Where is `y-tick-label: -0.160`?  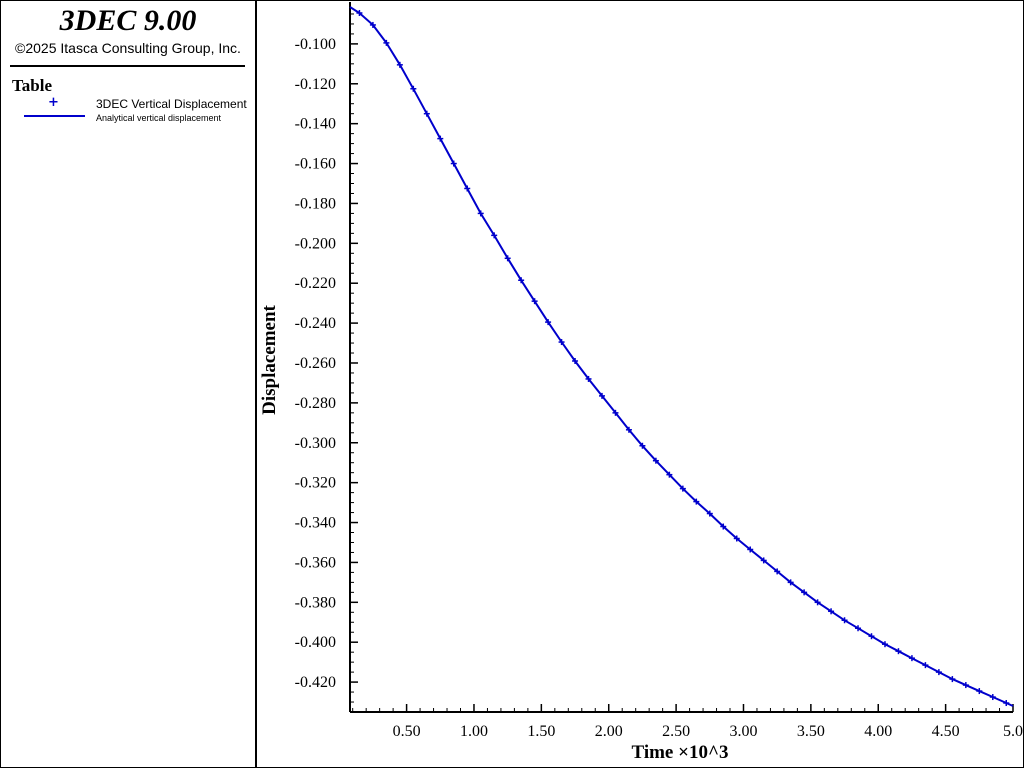
y-tick-label: -0.160 is located at coordinates (315, 164).